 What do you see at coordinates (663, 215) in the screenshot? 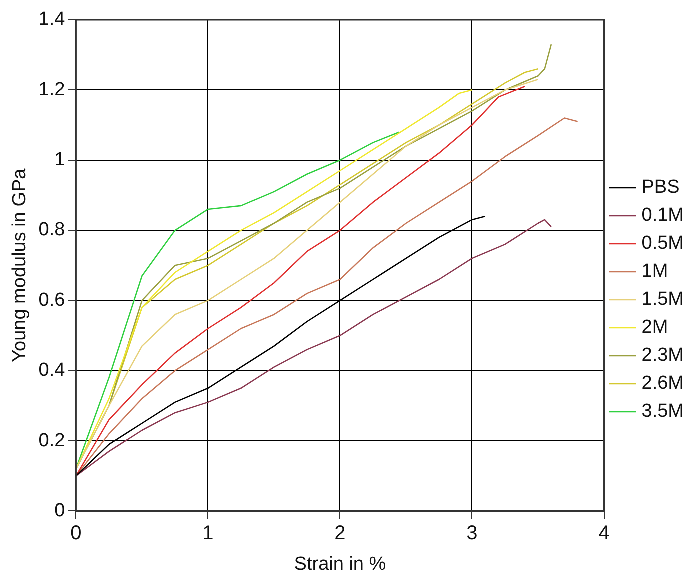
I see `legend-label: 0.1M` at bounding box center [663, 215].